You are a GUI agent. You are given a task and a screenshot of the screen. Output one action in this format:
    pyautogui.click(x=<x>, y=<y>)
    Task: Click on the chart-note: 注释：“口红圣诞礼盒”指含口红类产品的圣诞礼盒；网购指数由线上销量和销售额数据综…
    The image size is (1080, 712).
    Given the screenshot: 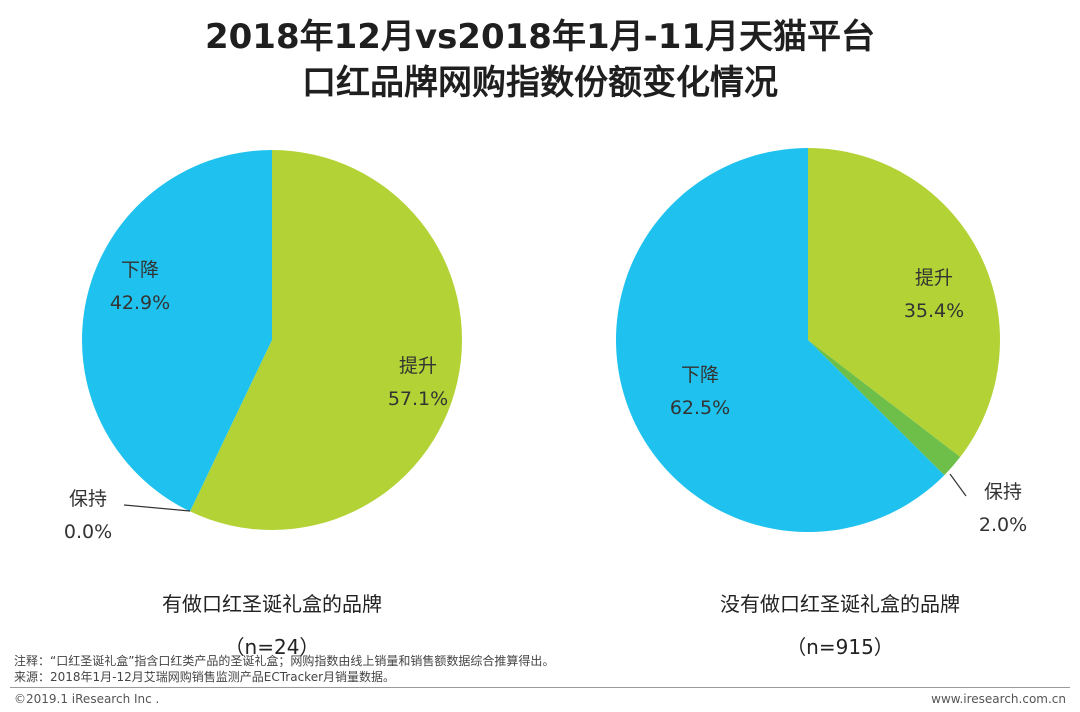 What is the action you would take?
    pyautogui.click(x=284, y=661)
    